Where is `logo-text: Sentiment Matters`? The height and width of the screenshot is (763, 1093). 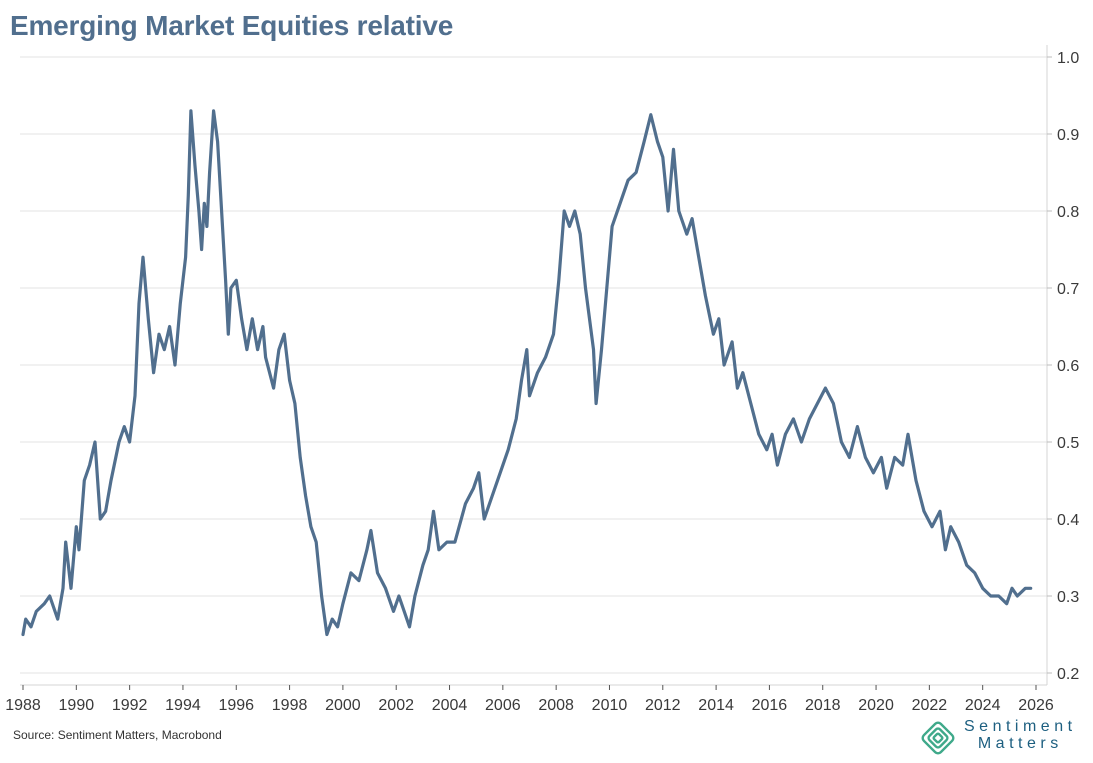
logo-text: Sentiment Matters is located at coordinates (1020, 735).